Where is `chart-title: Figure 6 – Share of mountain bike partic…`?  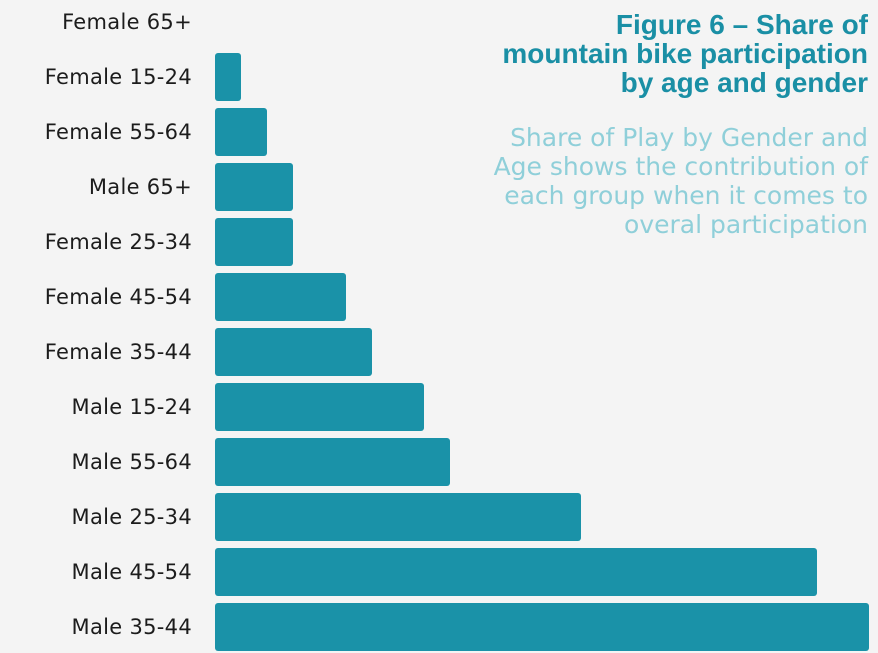
chart-title: Figure 6 – Share of mountain bike partic… is located at coordinates (685, 53).